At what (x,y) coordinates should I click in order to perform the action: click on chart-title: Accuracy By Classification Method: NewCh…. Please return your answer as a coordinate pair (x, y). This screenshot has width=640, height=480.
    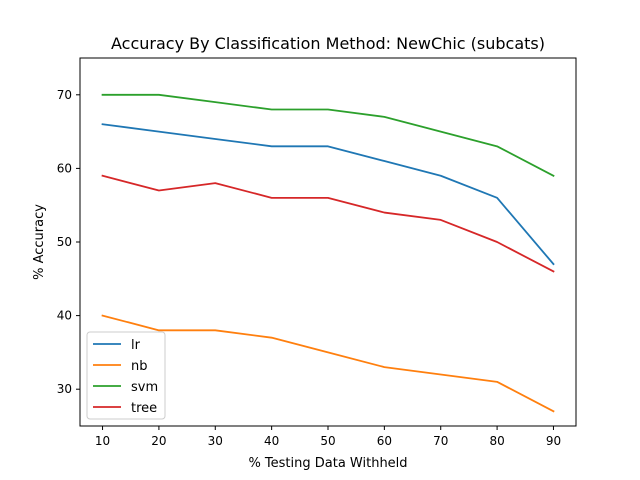
    Looking at the image, I should click on (328, 43).